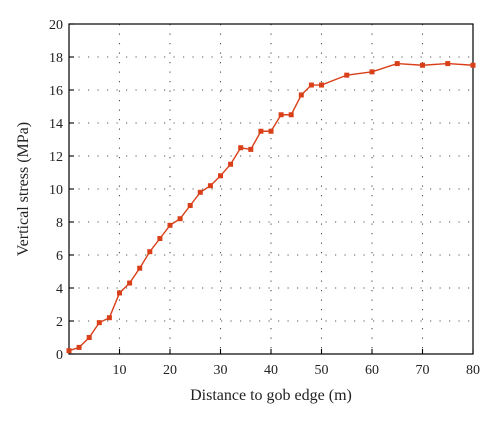 Image resolution: width=500 pixels, height=423 pixels. Describe the element at coordinates (59, 322) in the screenshot. I see `y-tick-label: 2` at that location.